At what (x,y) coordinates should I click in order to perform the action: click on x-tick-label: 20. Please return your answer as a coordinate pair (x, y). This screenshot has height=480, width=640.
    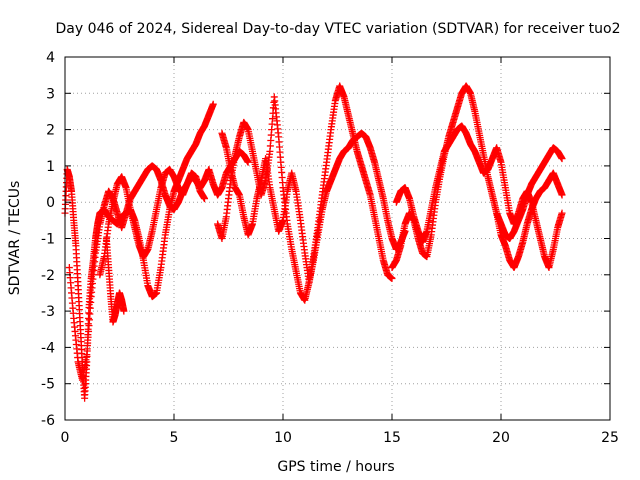
    Looking at the image, I should click on (501, 438).